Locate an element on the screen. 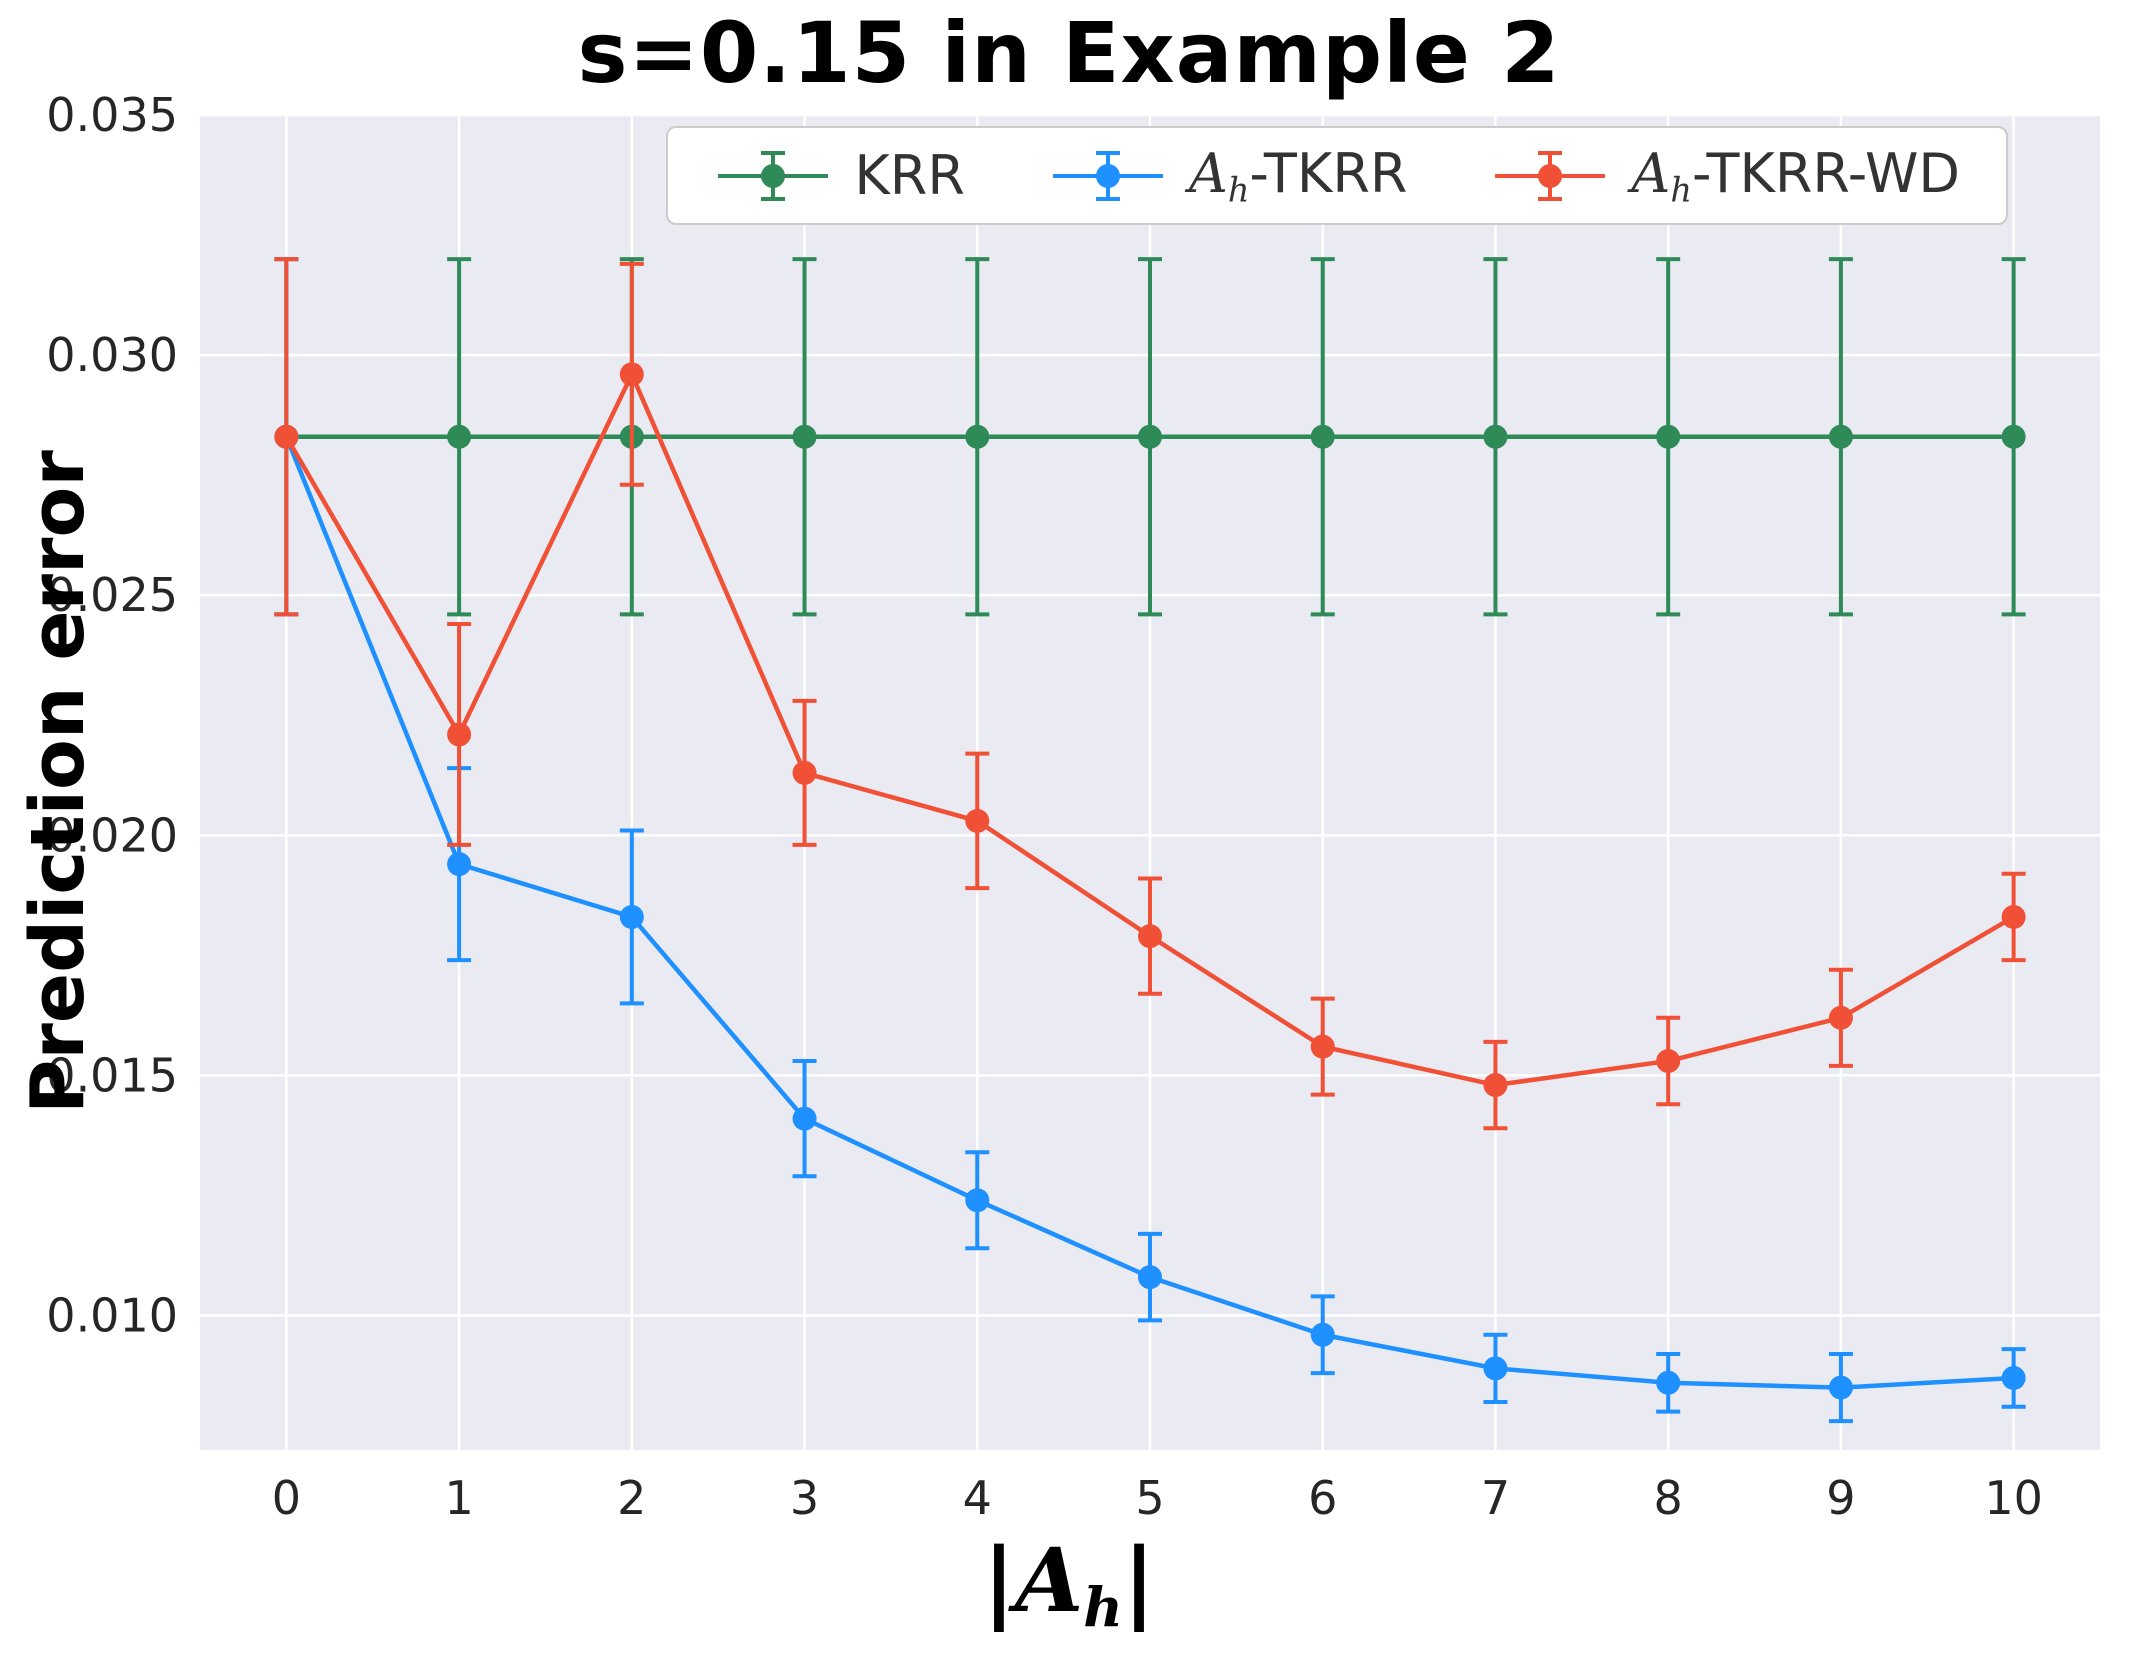 This screenshot has height=1675, width=2138. x-axis-label: |Ah| is located at coordinates (1069, 1583).